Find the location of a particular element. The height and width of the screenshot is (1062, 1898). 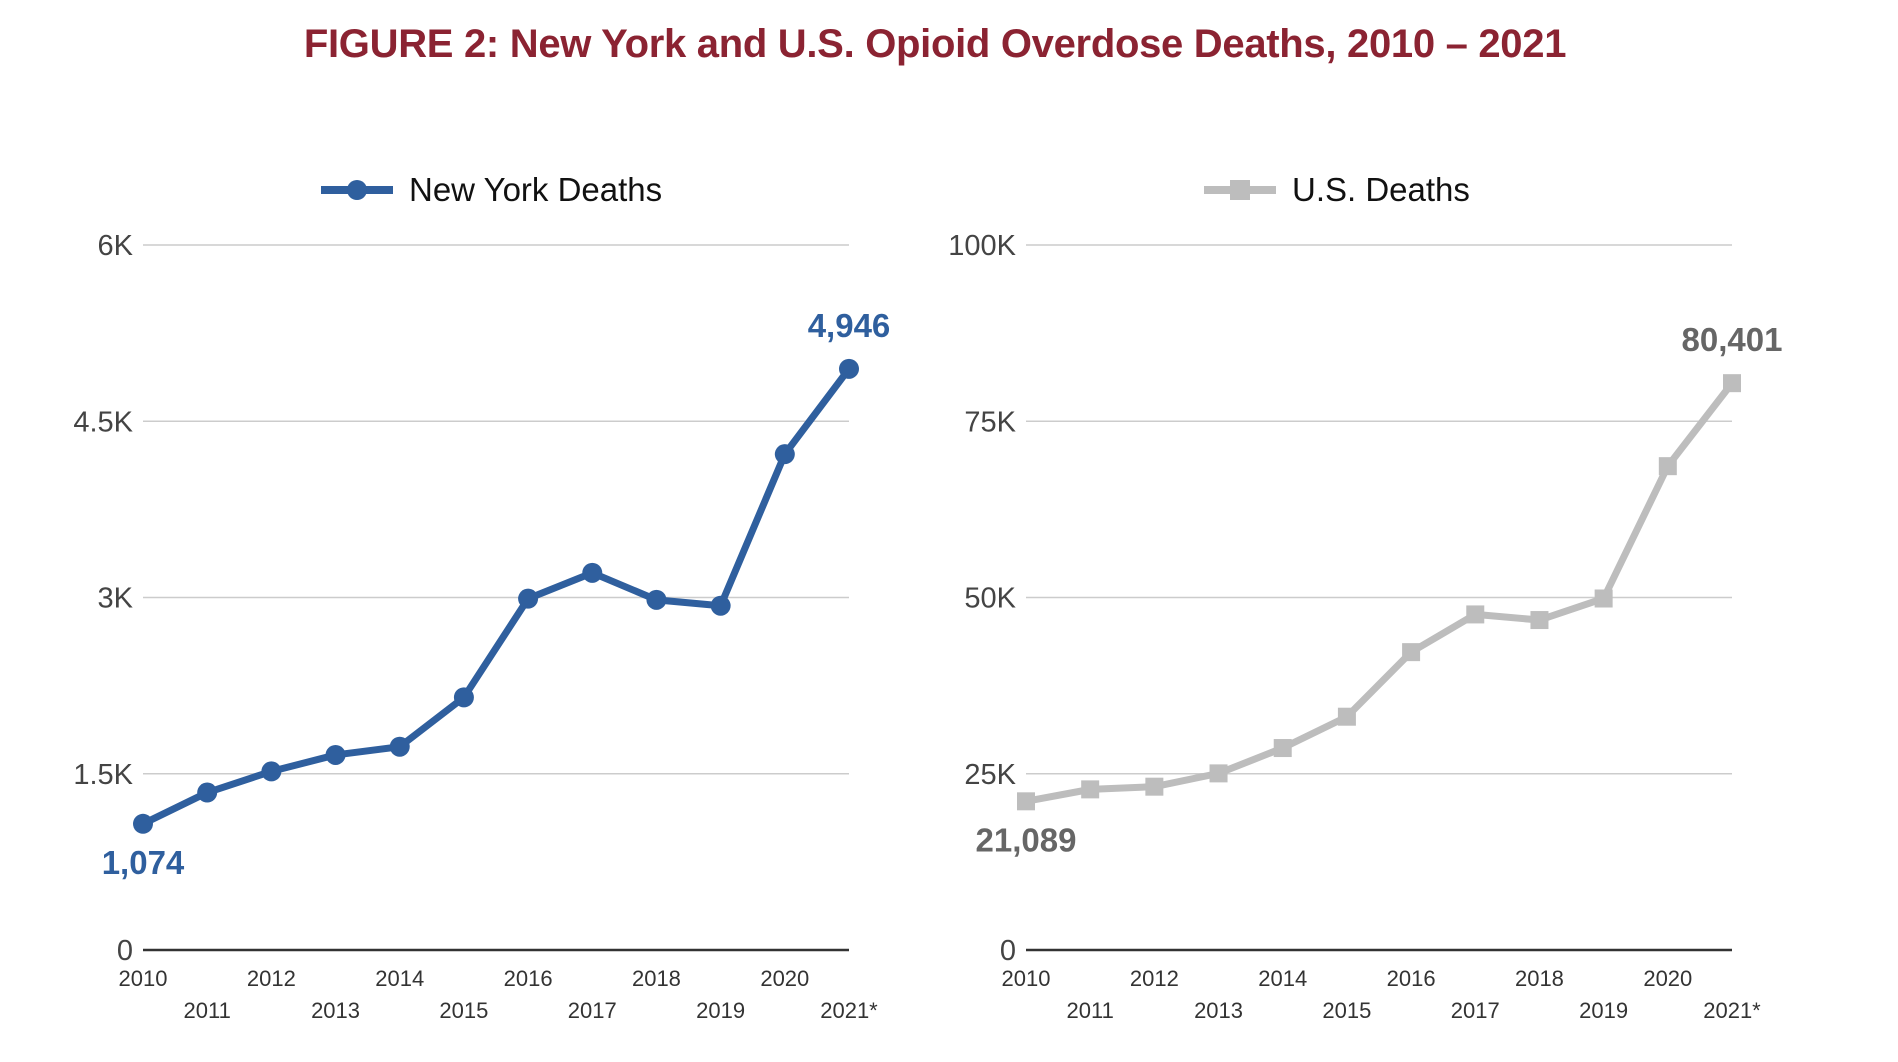

data-label: 1,074 is located at coordinates (143, 862).